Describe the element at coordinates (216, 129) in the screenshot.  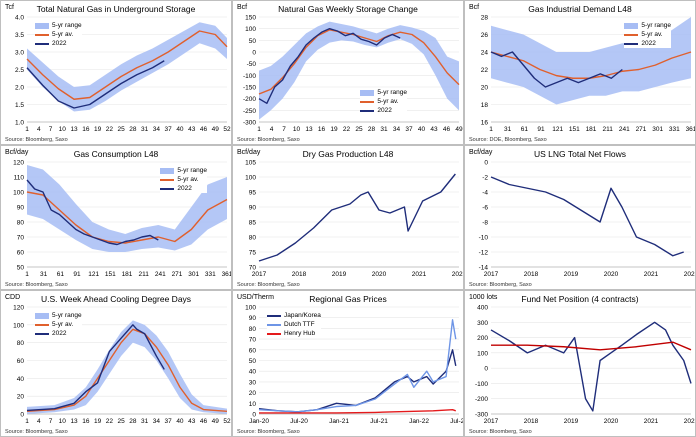
I see `x-tick-label: 49` at that location.